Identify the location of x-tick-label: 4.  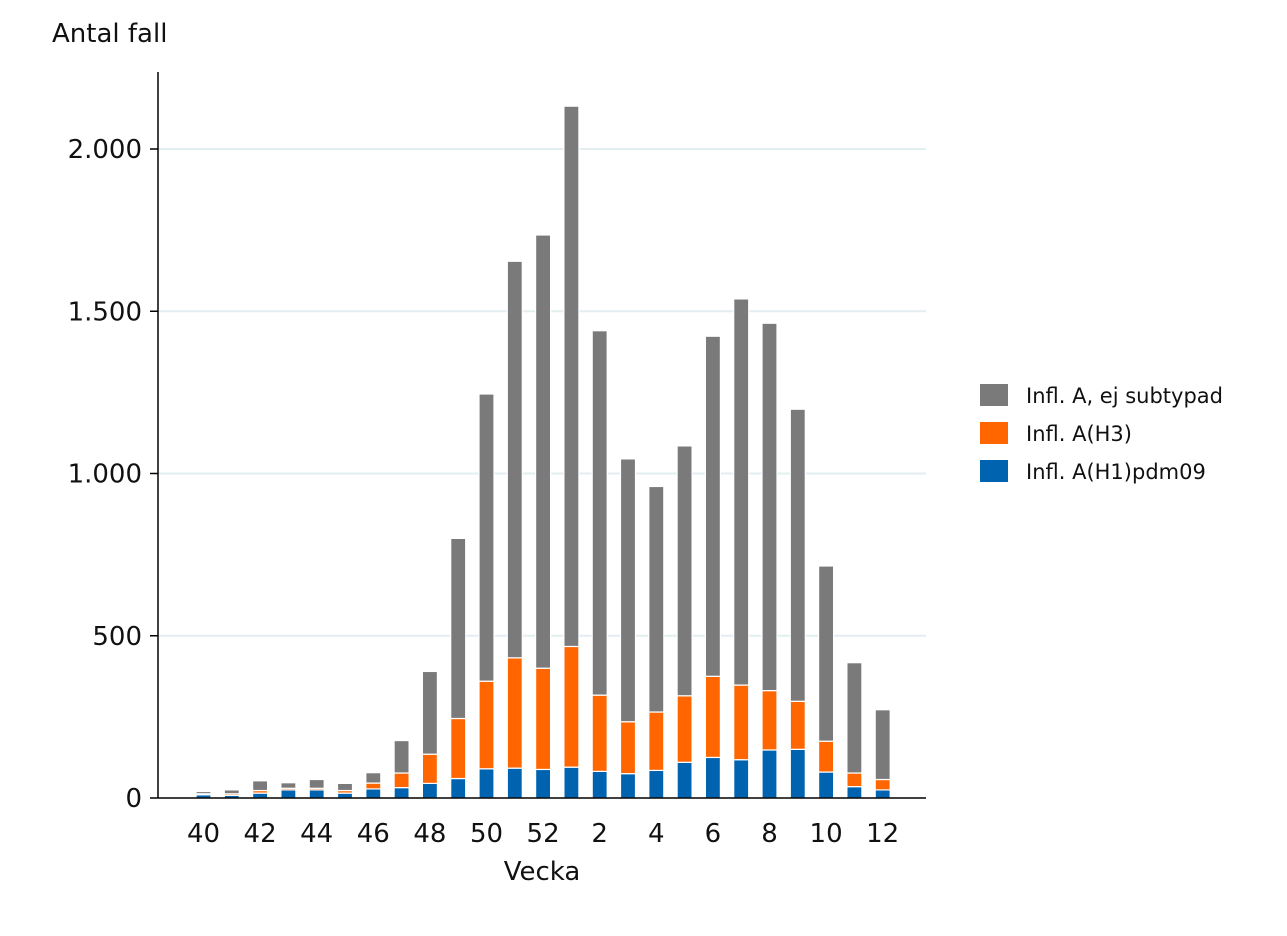
(656, 834).